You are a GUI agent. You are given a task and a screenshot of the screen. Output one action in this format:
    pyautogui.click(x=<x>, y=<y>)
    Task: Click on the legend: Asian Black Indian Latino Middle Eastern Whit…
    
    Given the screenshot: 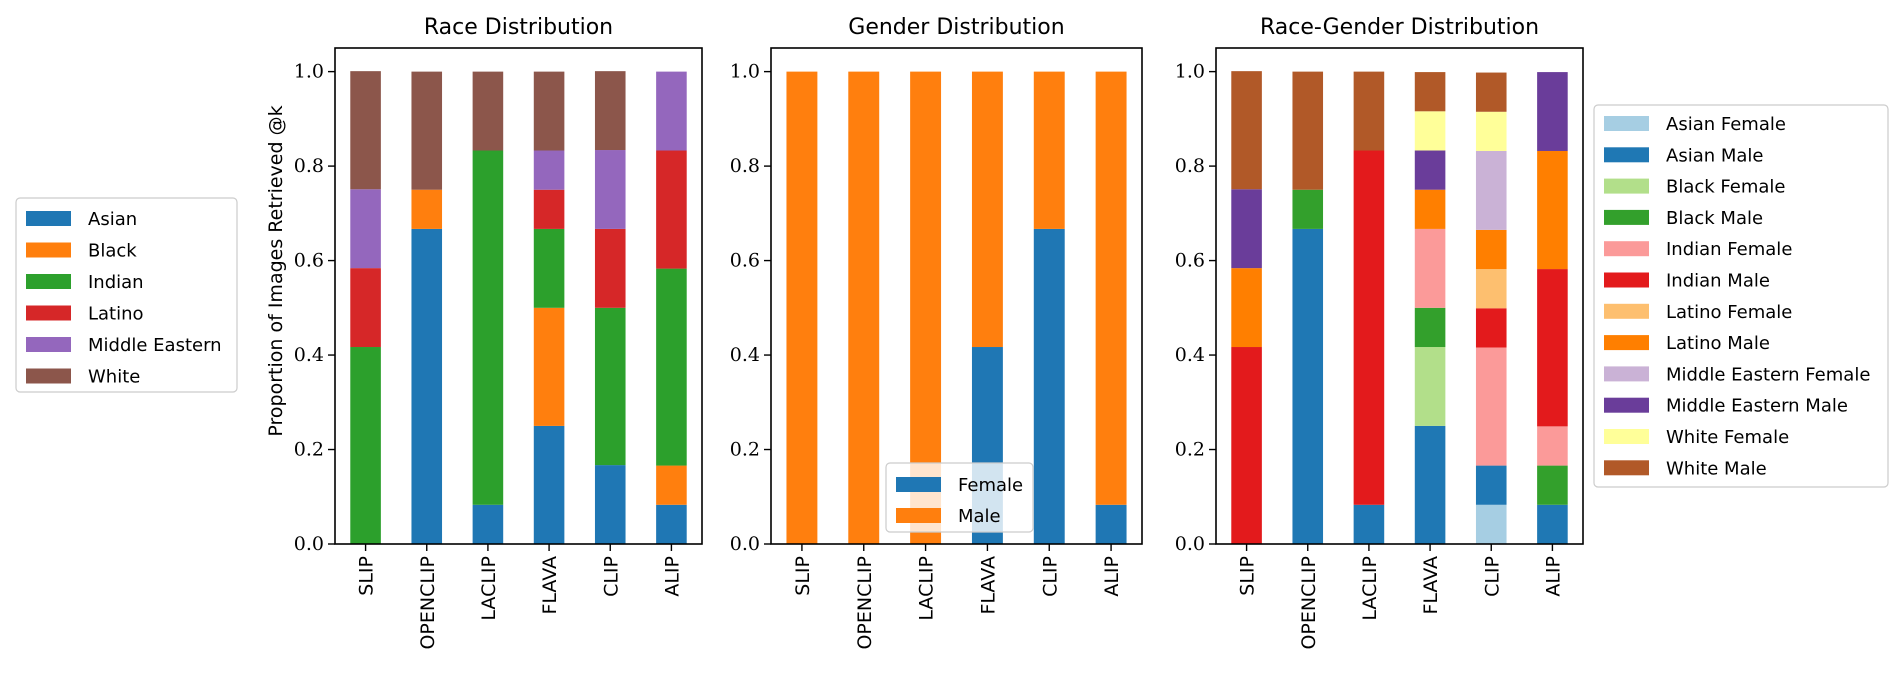 What is the action you would take?
    pyautogui.click(x=126, y=295)
    